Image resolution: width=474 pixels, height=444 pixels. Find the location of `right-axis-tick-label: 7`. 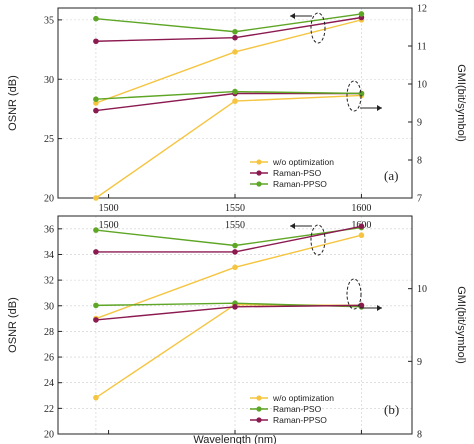

right-axis-tick-label: 7 is located at coordinates (419, 199).